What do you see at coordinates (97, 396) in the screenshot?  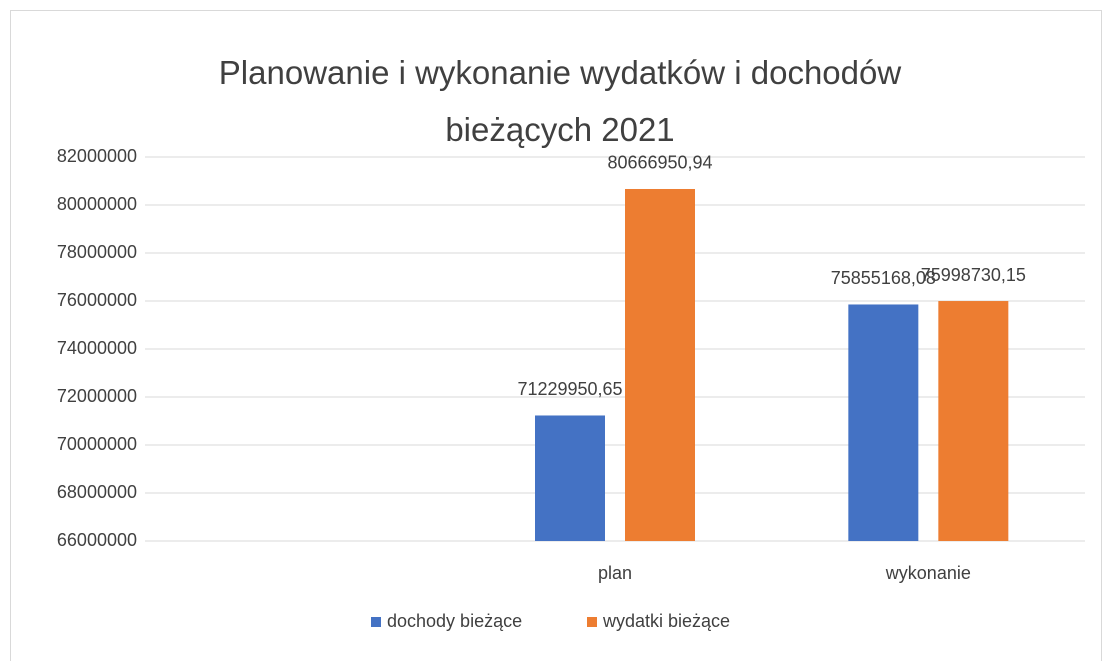 I see `y-tick-label: 72000000` at bounding box center [97, 396].